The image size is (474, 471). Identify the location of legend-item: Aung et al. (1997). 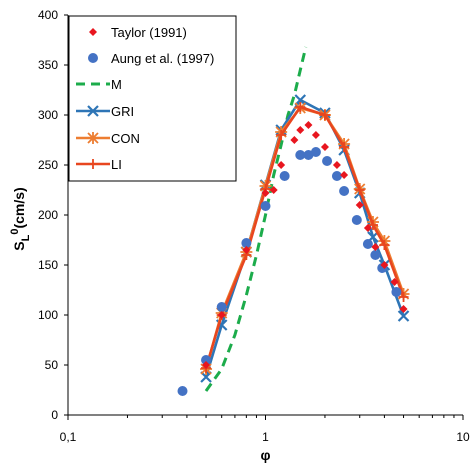
(151, 58).